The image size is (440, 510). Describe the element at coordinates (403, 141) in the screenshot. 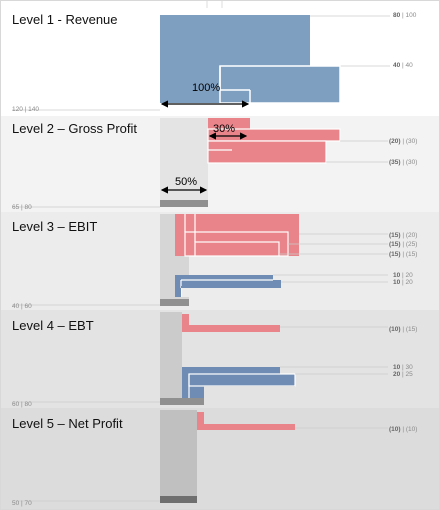

I see `value-label: (20) | (30)` at that location.